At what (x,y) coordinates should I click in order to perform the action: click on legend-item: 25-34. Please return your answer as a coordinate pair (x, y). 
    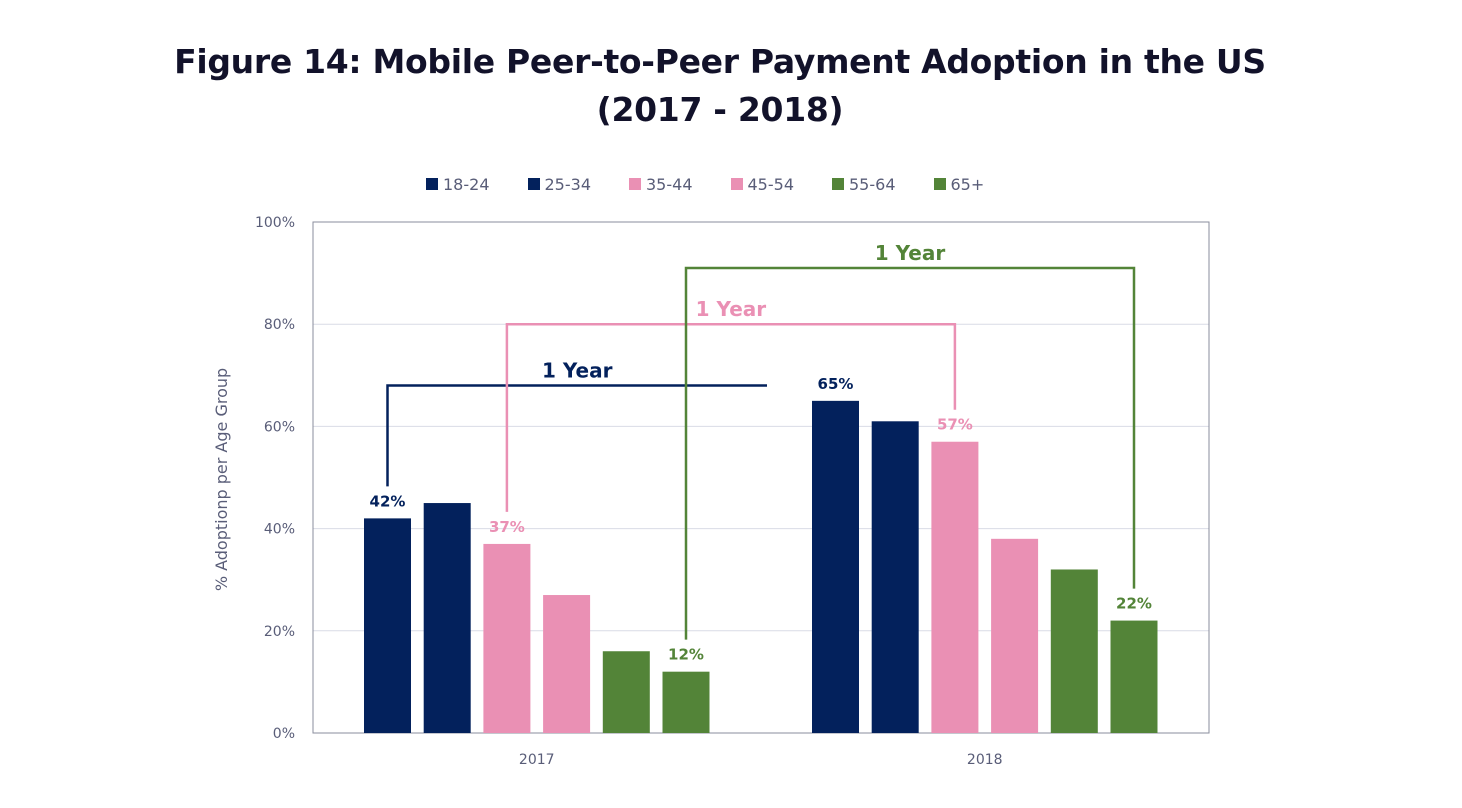
    Looking at the image, I should click on (559, 184).